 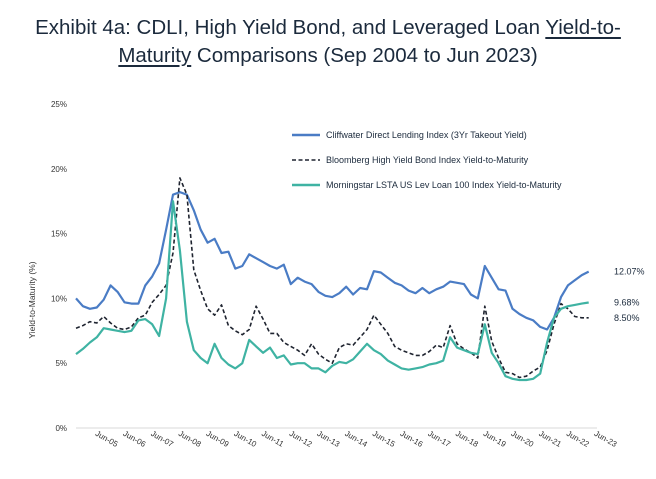 What do you see at coordinates (59, 104) in the screenshot?
I see `y-tick-label: 25%` at bounding box center [59, 104].